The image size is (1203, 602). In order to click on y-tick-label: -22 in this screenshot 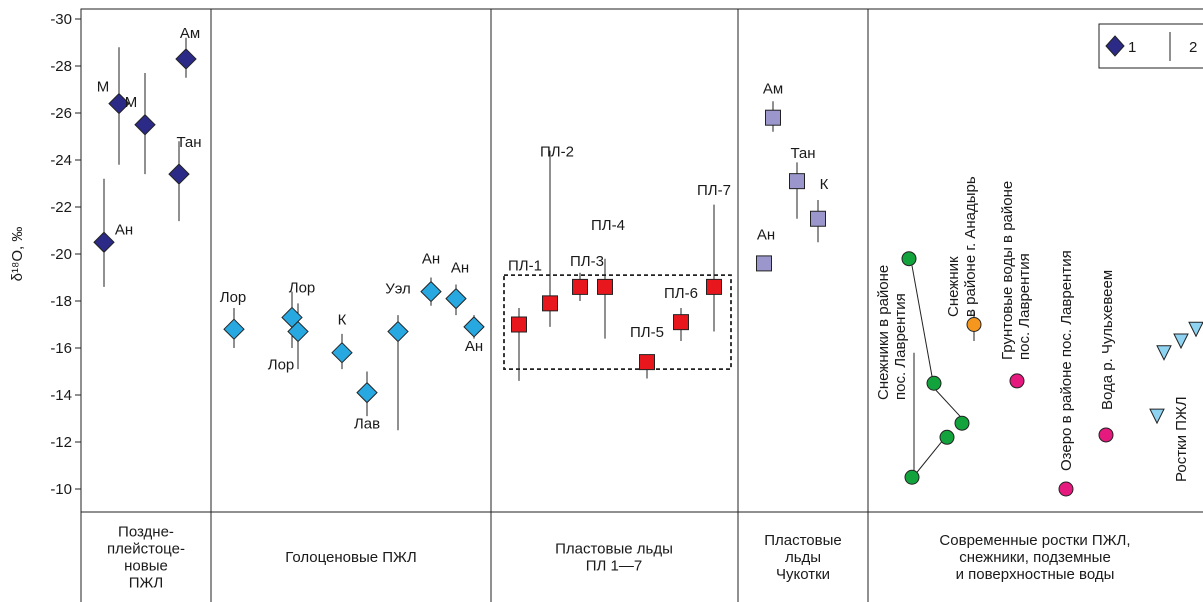, I will do `click(61, 207)`.